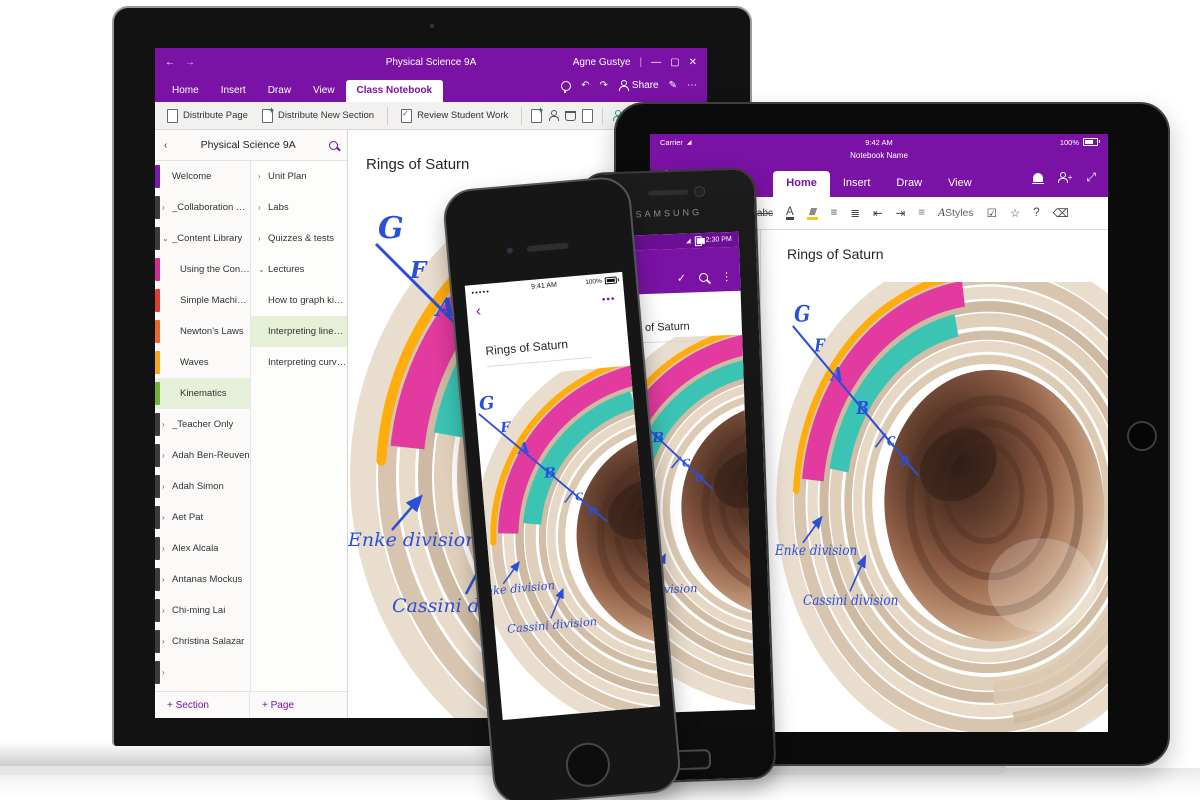  I want to click on redo-icon: ↷, so click(603, 85).